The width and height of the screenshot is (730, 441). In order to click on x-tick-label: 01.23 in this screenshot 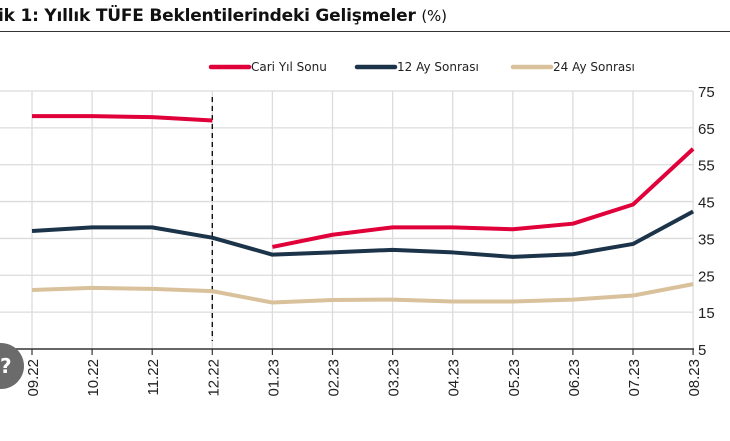, I will do `click(273, 378)`.